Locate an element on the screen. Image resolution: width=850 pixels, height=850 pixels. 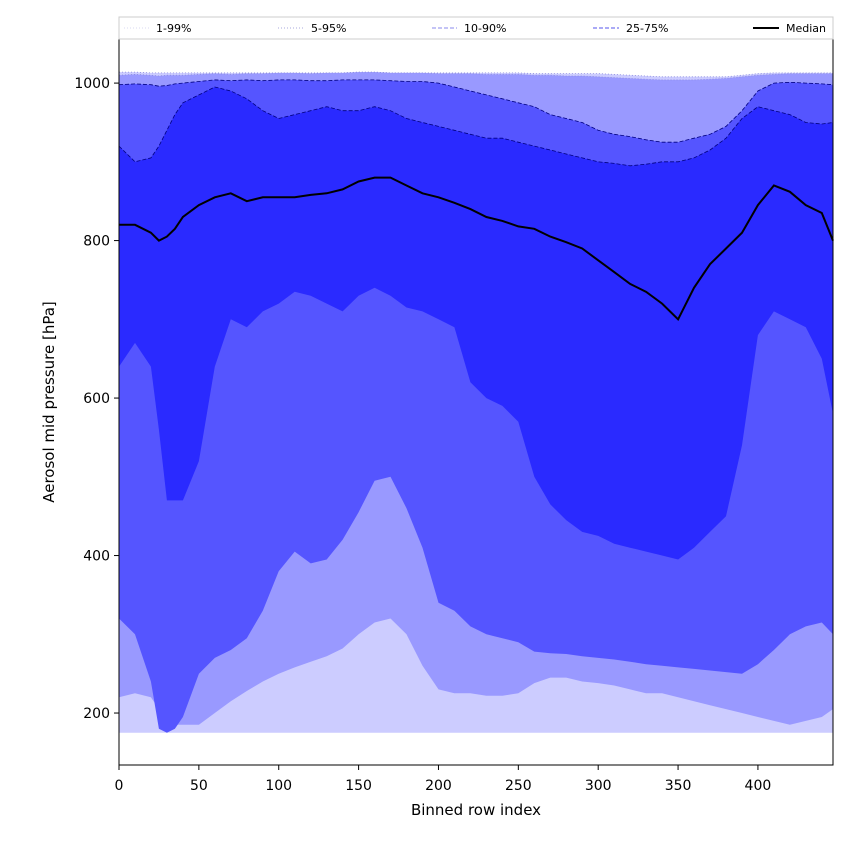
legend-frame is located at coordinates (476, 28).